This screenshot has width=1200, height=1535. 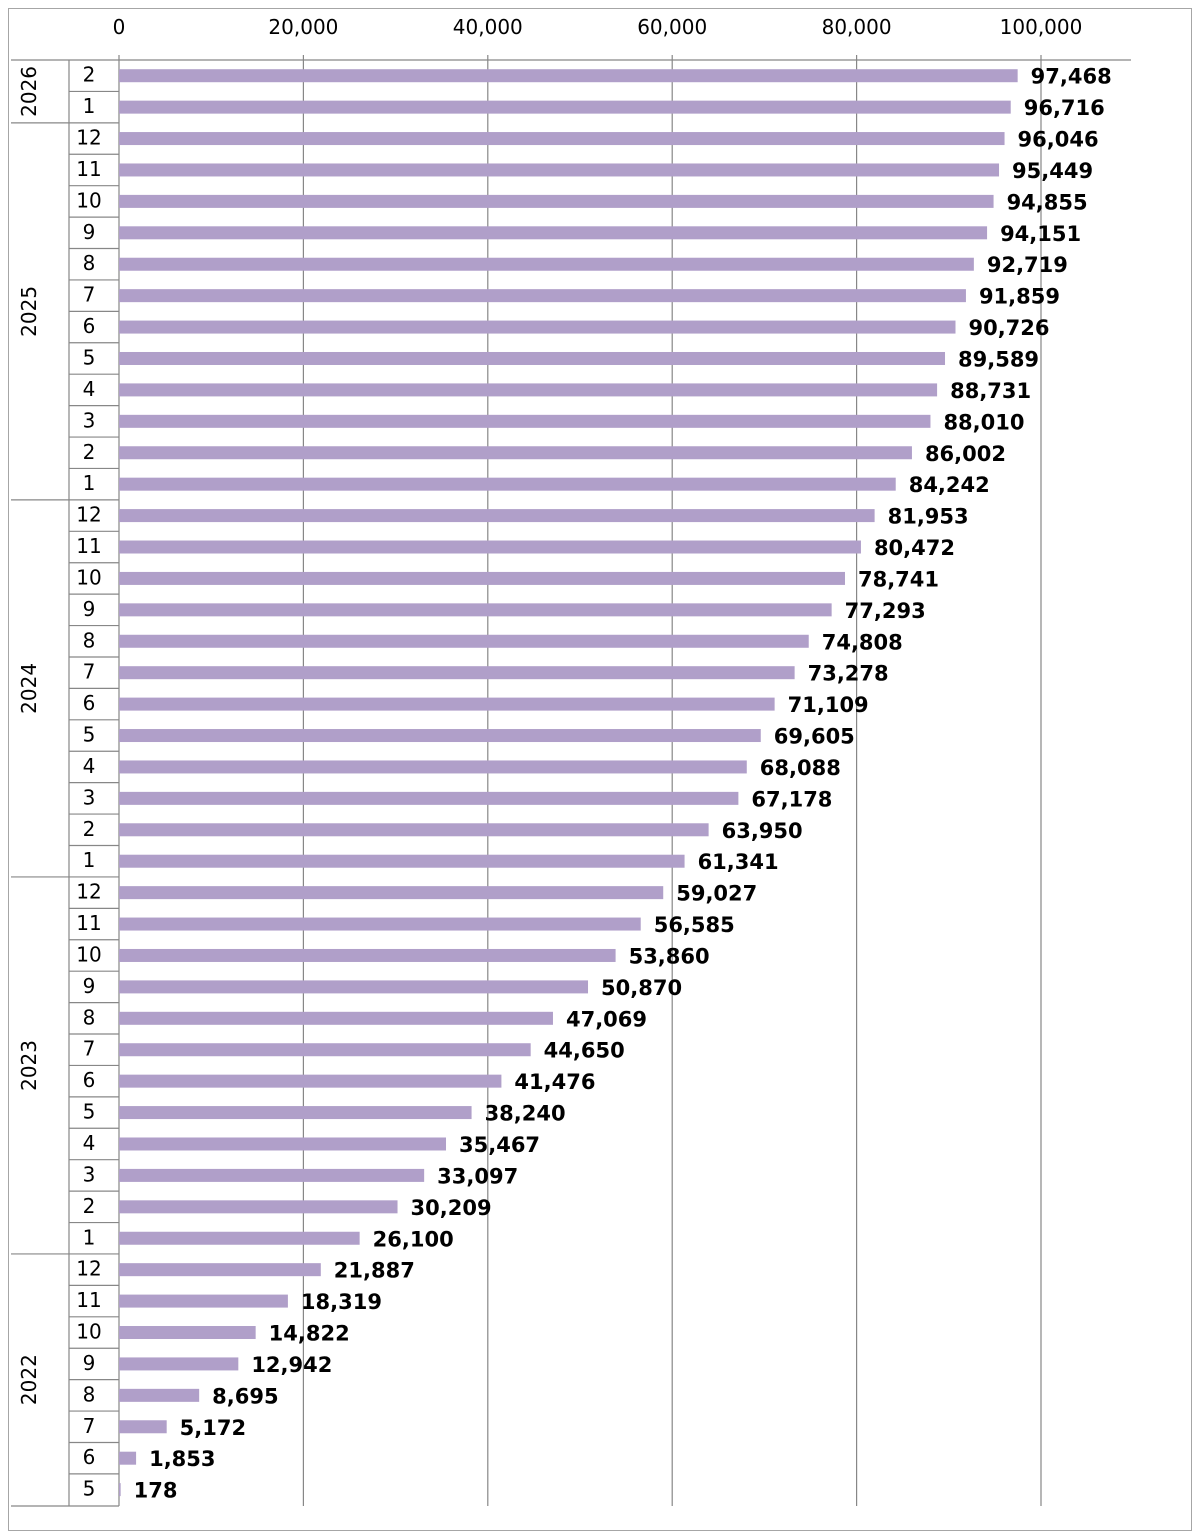 I want to click on data-label: 73,278, so click(x=848, y=674).